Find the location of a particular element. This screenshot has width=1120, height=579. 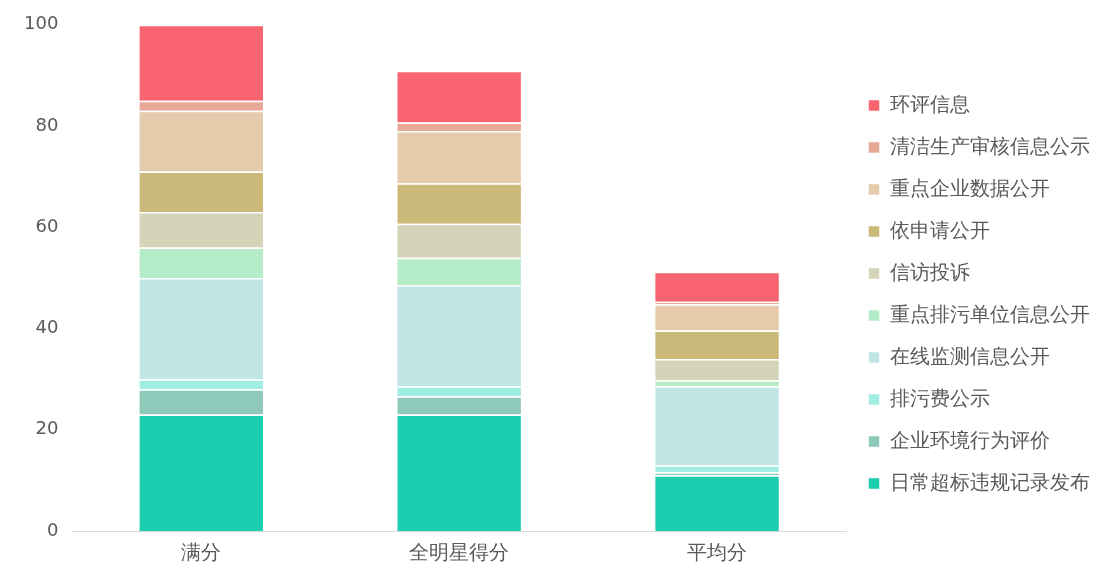

legend-label: 依申请公开 is located at coordinates (940, 229).